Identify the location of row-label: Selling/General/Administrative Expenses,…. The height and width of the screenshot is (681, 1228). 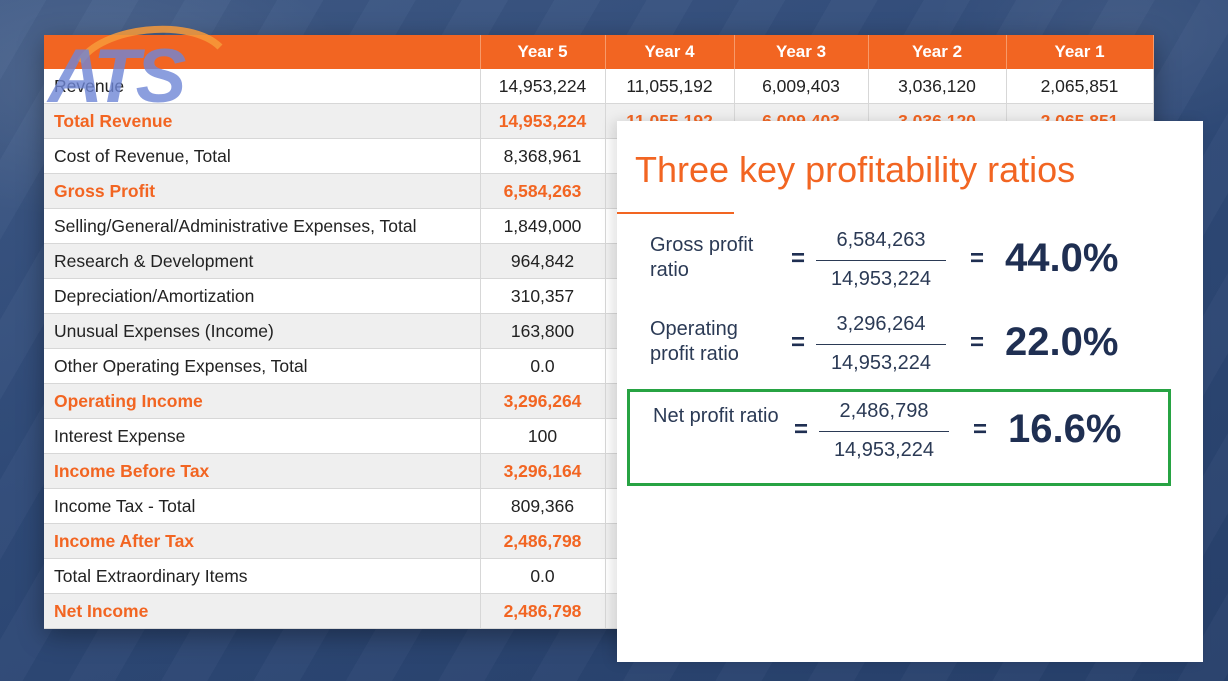
(262, 226).